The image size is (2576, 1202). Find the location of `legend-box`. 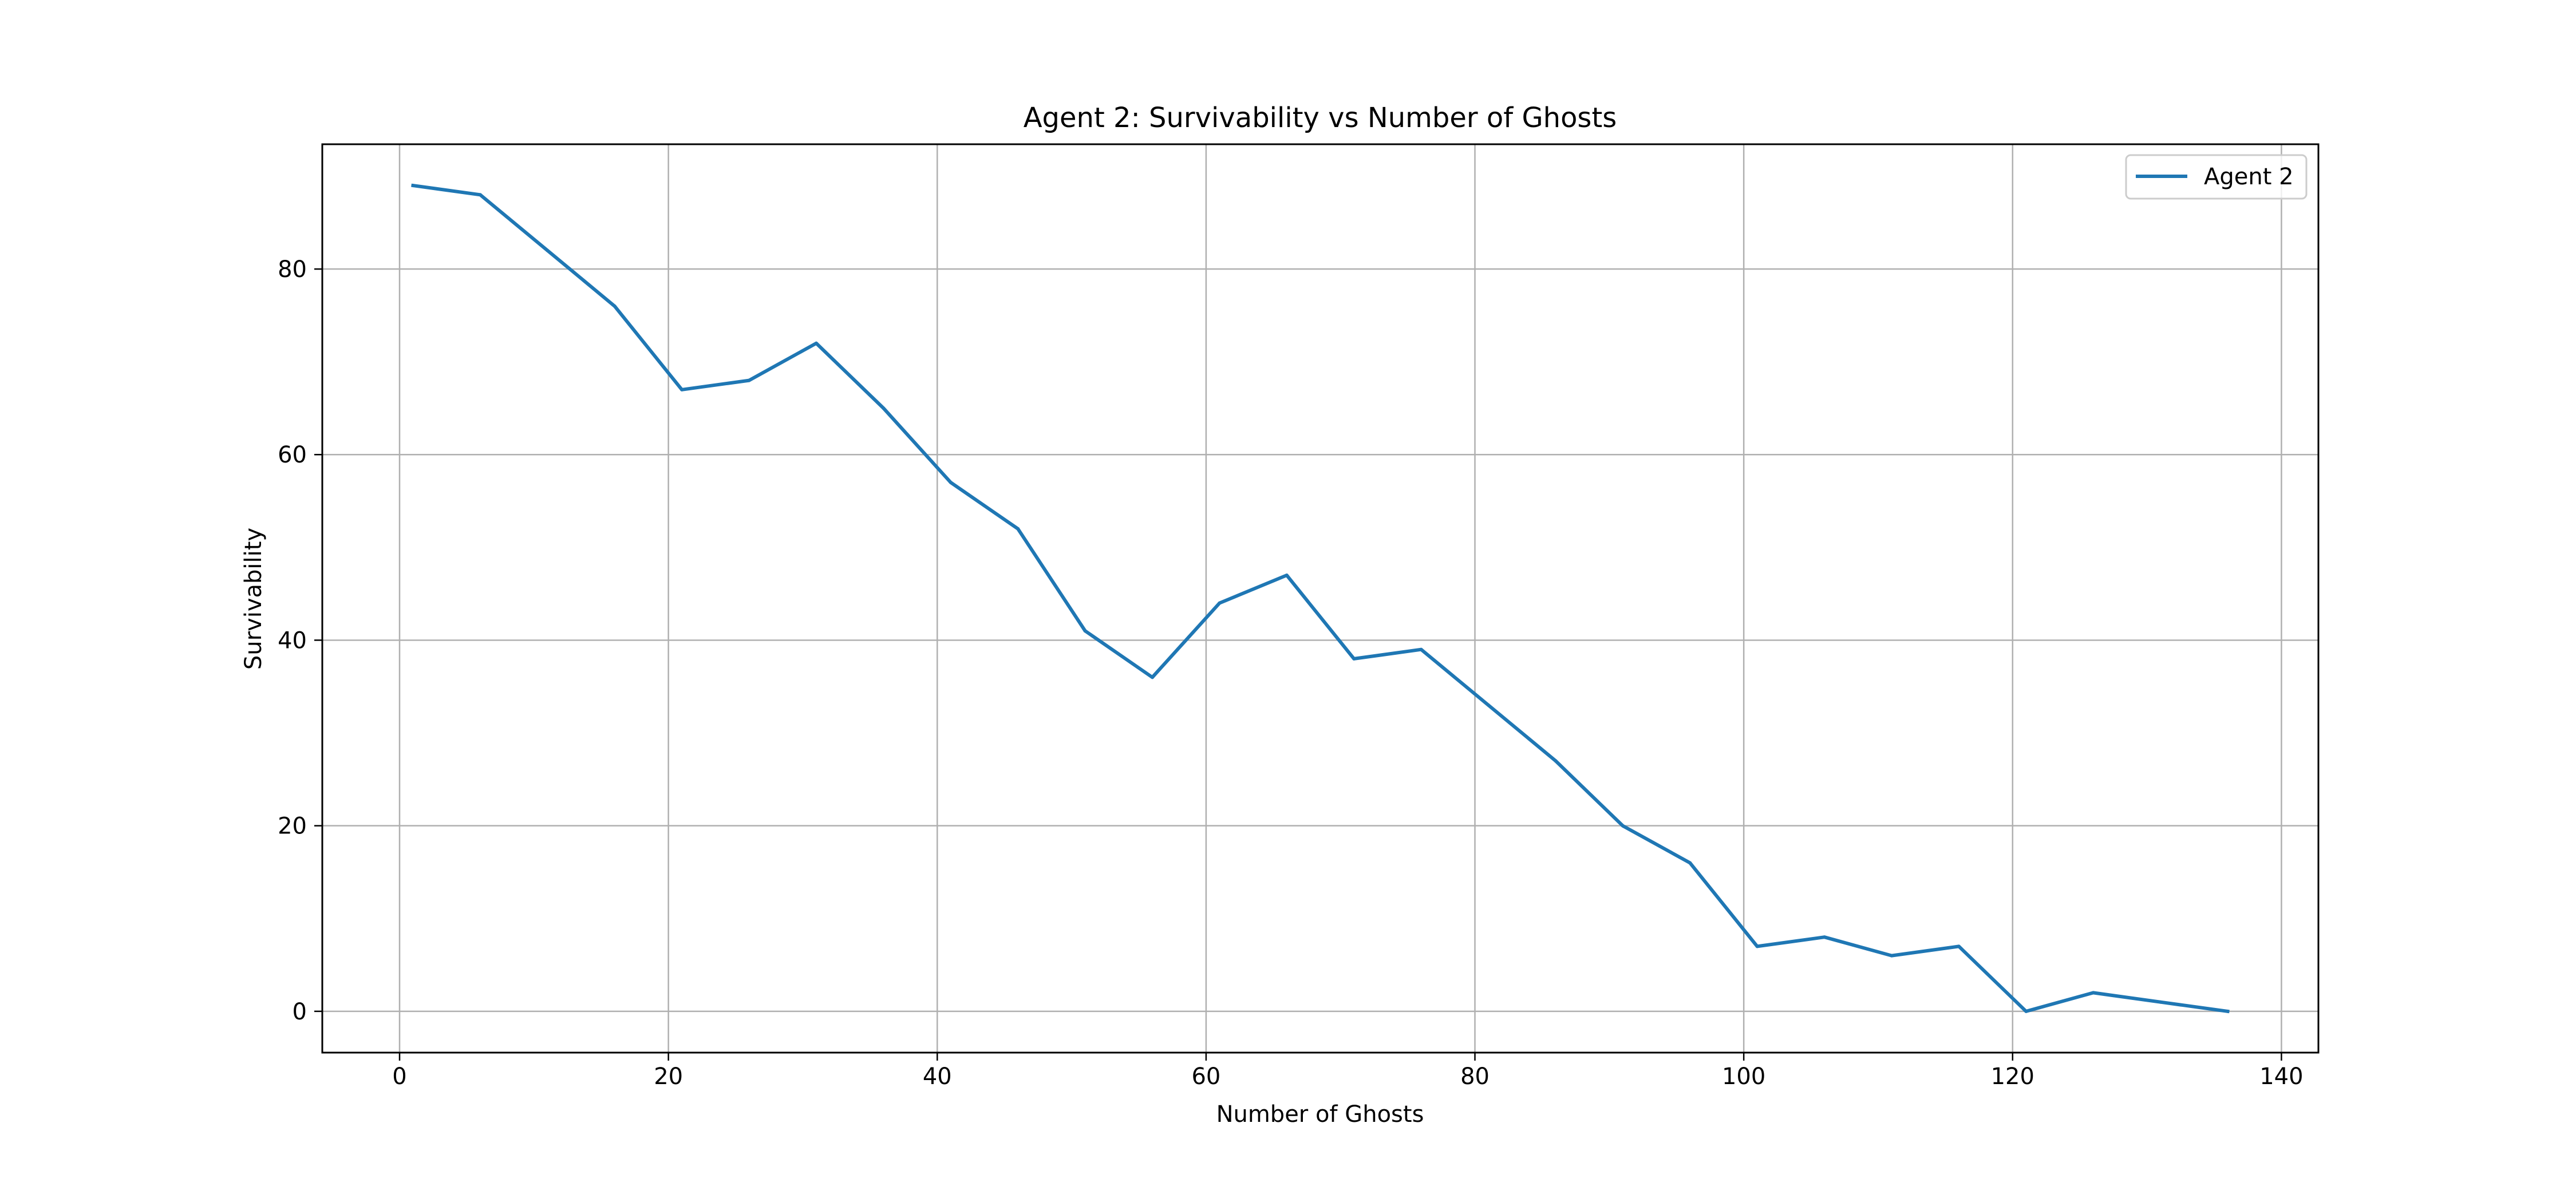

legend-box is located at coordinates (2216, 177).